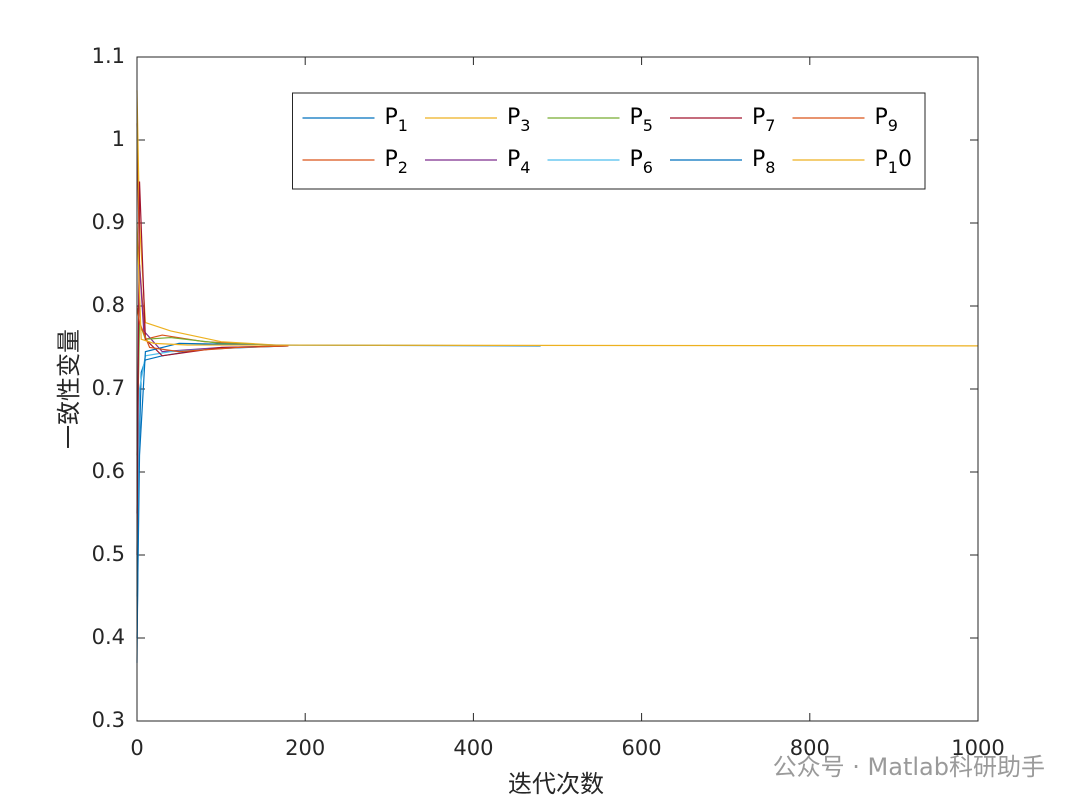  What do you see at coordinates (108, 554) in the screenshot?
I see `y-tick-label: 0.5` at bounding box center [108, 554].